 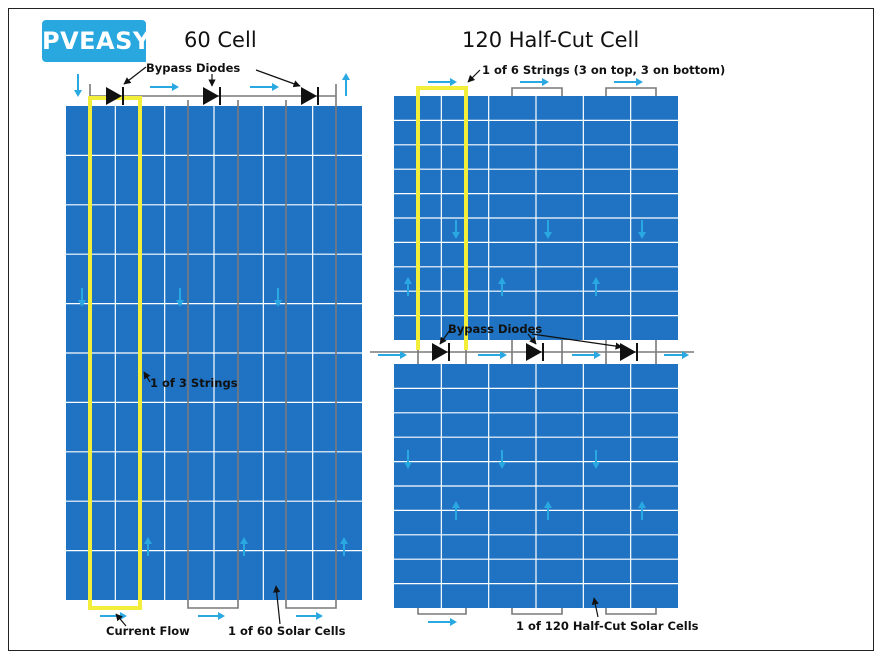 What do you see at coordinates (536, 486) in the screenshot?
I see `panel-120-bottom-half` at bounding box center [536, 486].